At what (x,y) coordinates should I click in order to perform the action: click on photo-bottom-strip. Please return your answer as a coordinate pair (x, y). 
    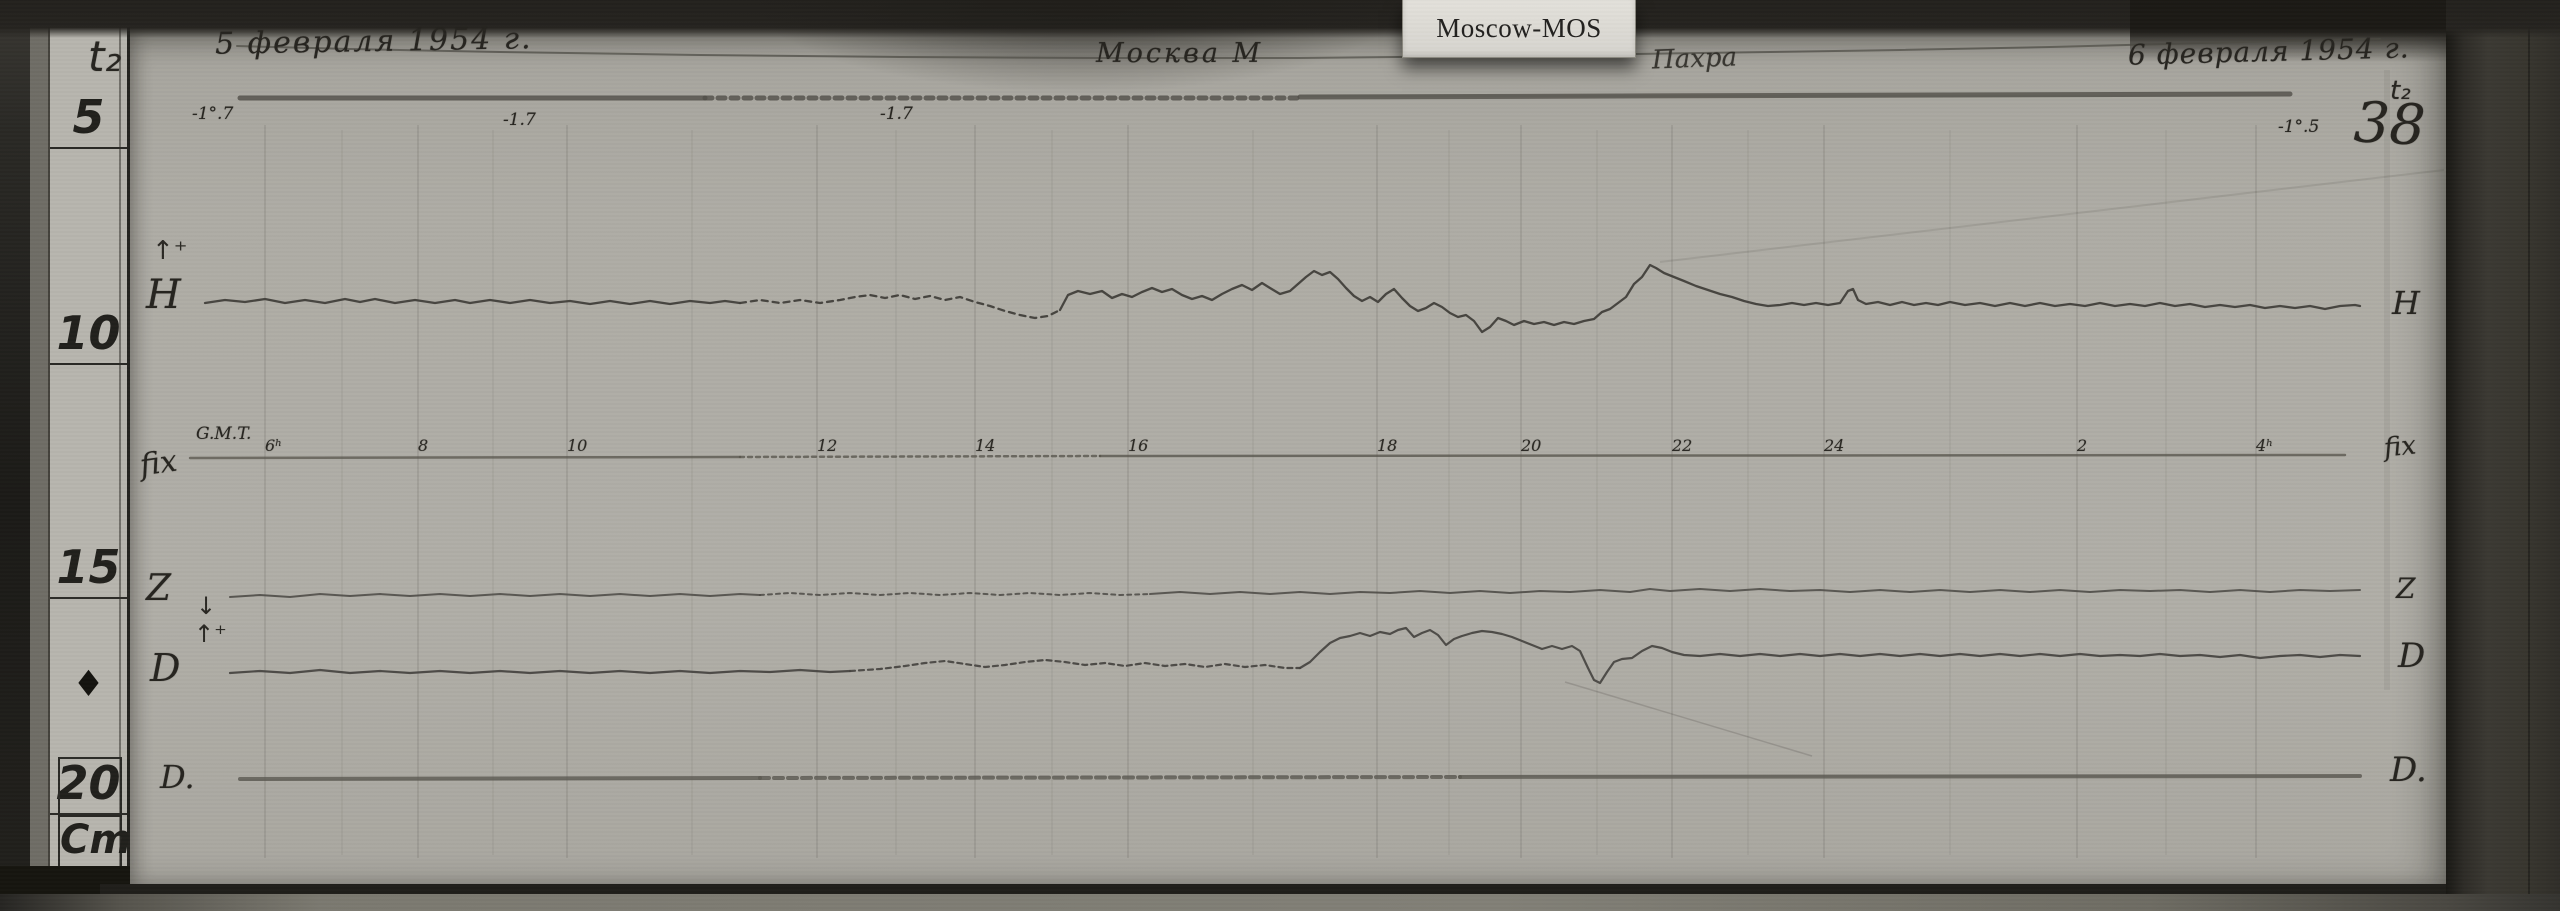
    Looking at the image, I should click on (1280, 902).